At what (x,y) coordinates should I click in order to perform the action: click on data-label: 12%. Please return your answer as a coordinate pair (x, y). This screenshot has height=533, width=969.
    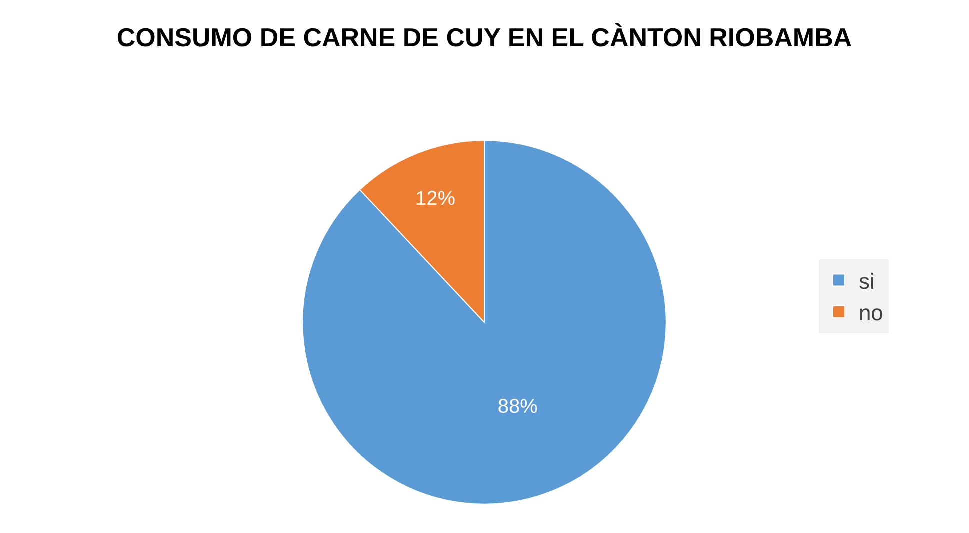
    Looking at the image, I should click on (435, 199).